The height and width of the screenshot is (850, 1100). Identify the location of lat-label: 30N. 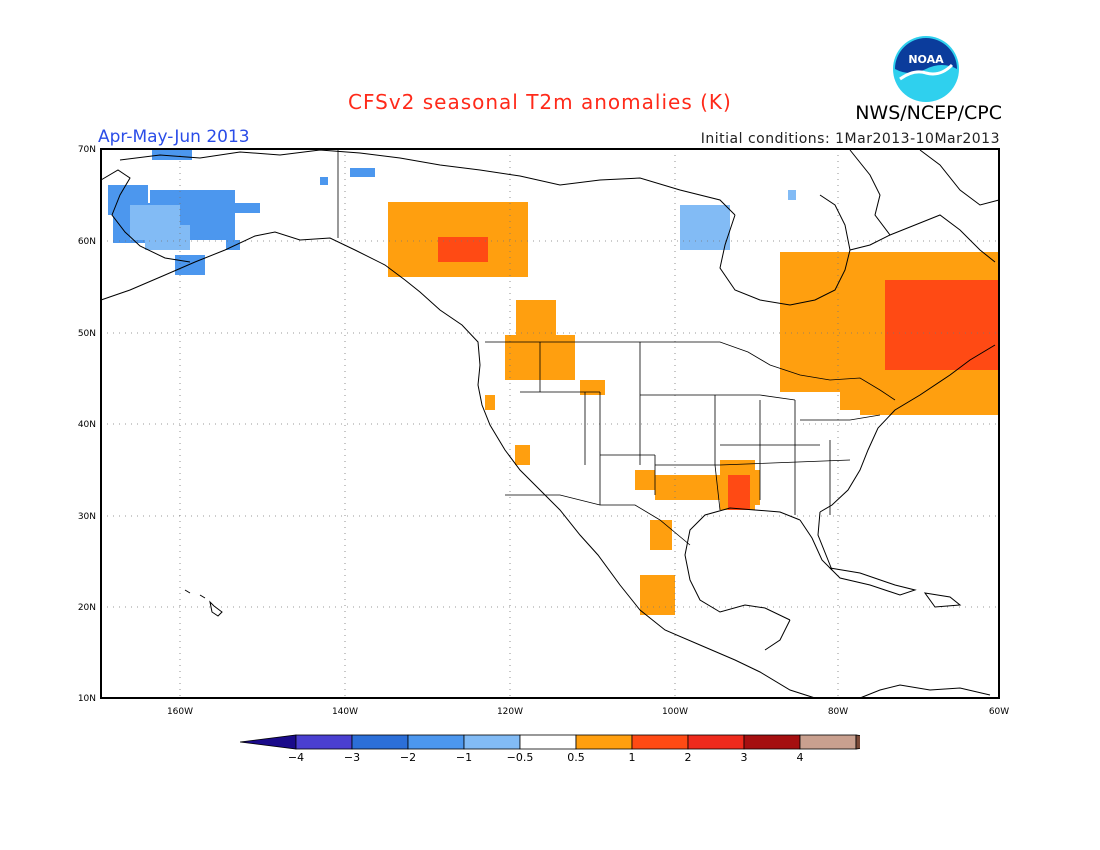
(87, 517).